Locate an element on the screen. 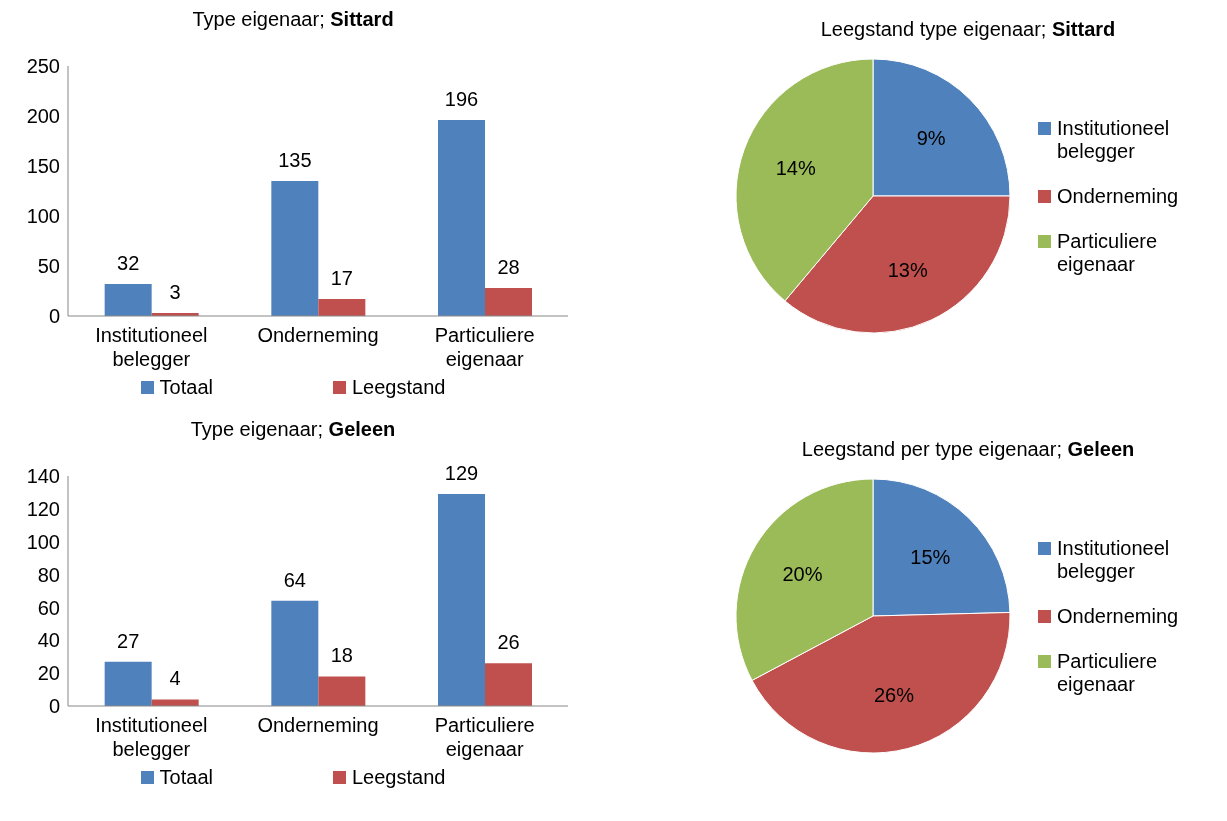  y-tick-label: 250 is located at coordinates (43, 66).